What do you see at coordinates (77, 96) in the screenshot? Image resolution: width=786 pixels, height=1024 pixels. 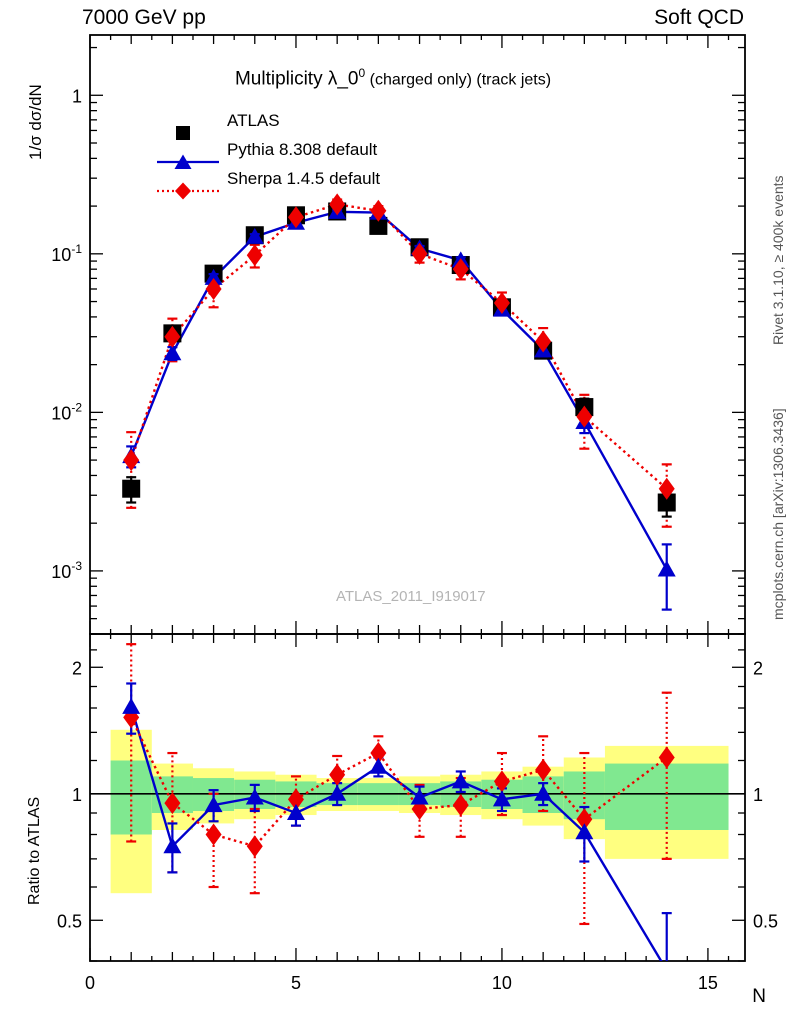 I see `y-tick-label-main: 1` at bounding box center [77, 96].